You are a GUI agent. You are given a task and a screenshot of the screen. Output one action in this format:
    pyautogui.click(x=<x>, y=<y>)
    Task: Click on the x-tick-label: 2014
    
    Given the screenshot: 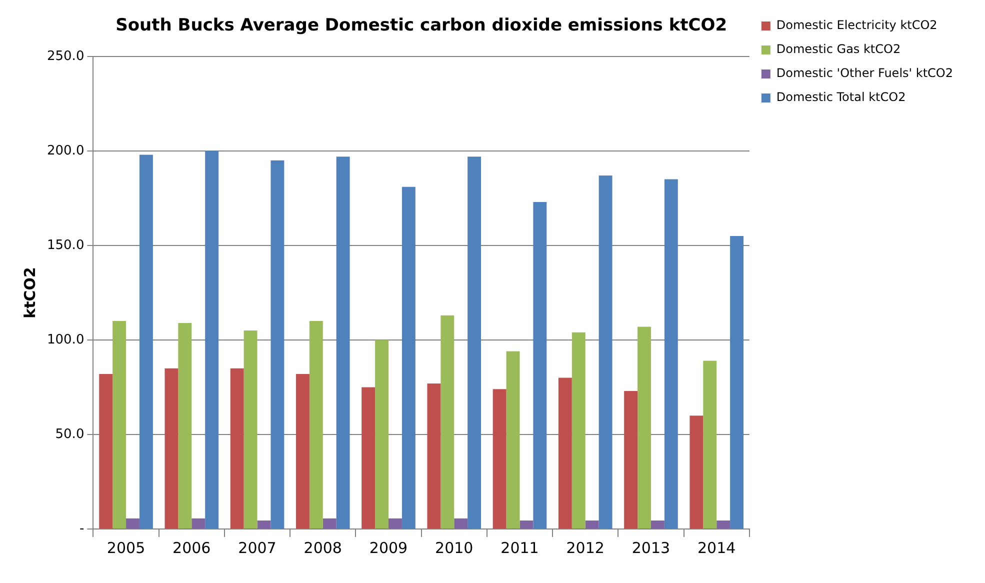 What is the action you would take?
    pyautogui.click(x=717, y=547)
    